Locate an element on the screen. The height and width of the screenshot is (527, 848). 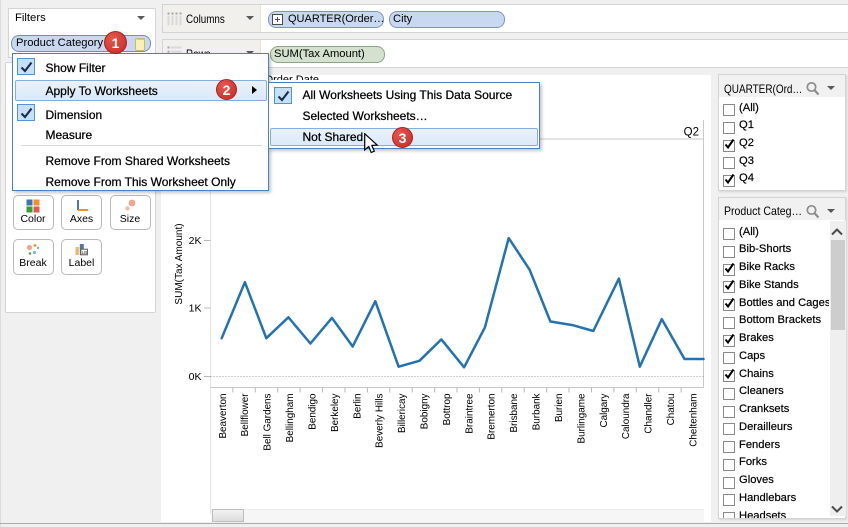
svg-text: Billericay is located at coordinates (402, 413).